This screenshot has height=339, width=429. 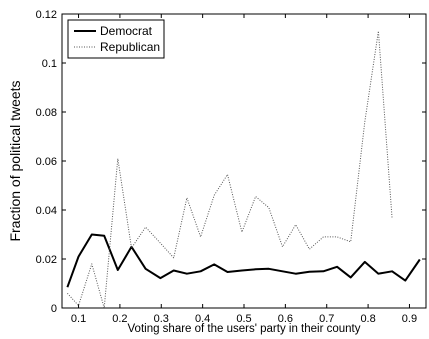 What do you see at coordinates (46, 113) in the screenshot?
I see `y-tick-label: 0.08` at bounding box center [46, 113].